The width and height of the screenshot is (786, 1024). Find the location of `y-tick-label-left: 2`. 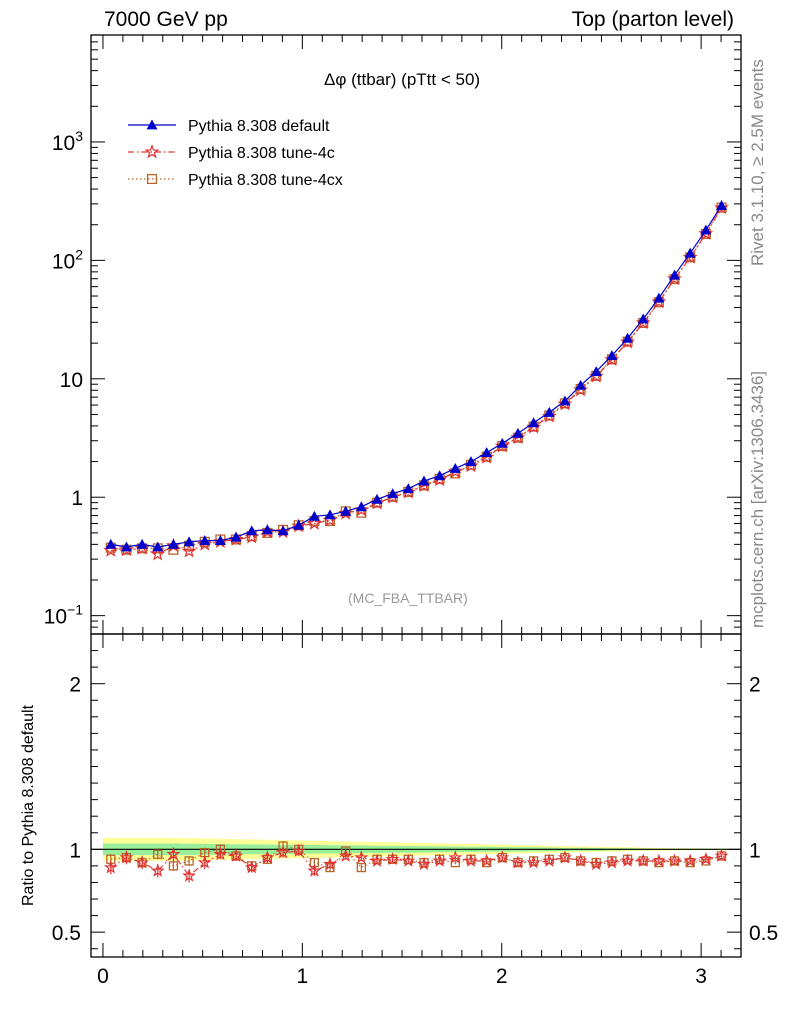

y-tick-label-left: 2 is located at coordinates (75, 685).